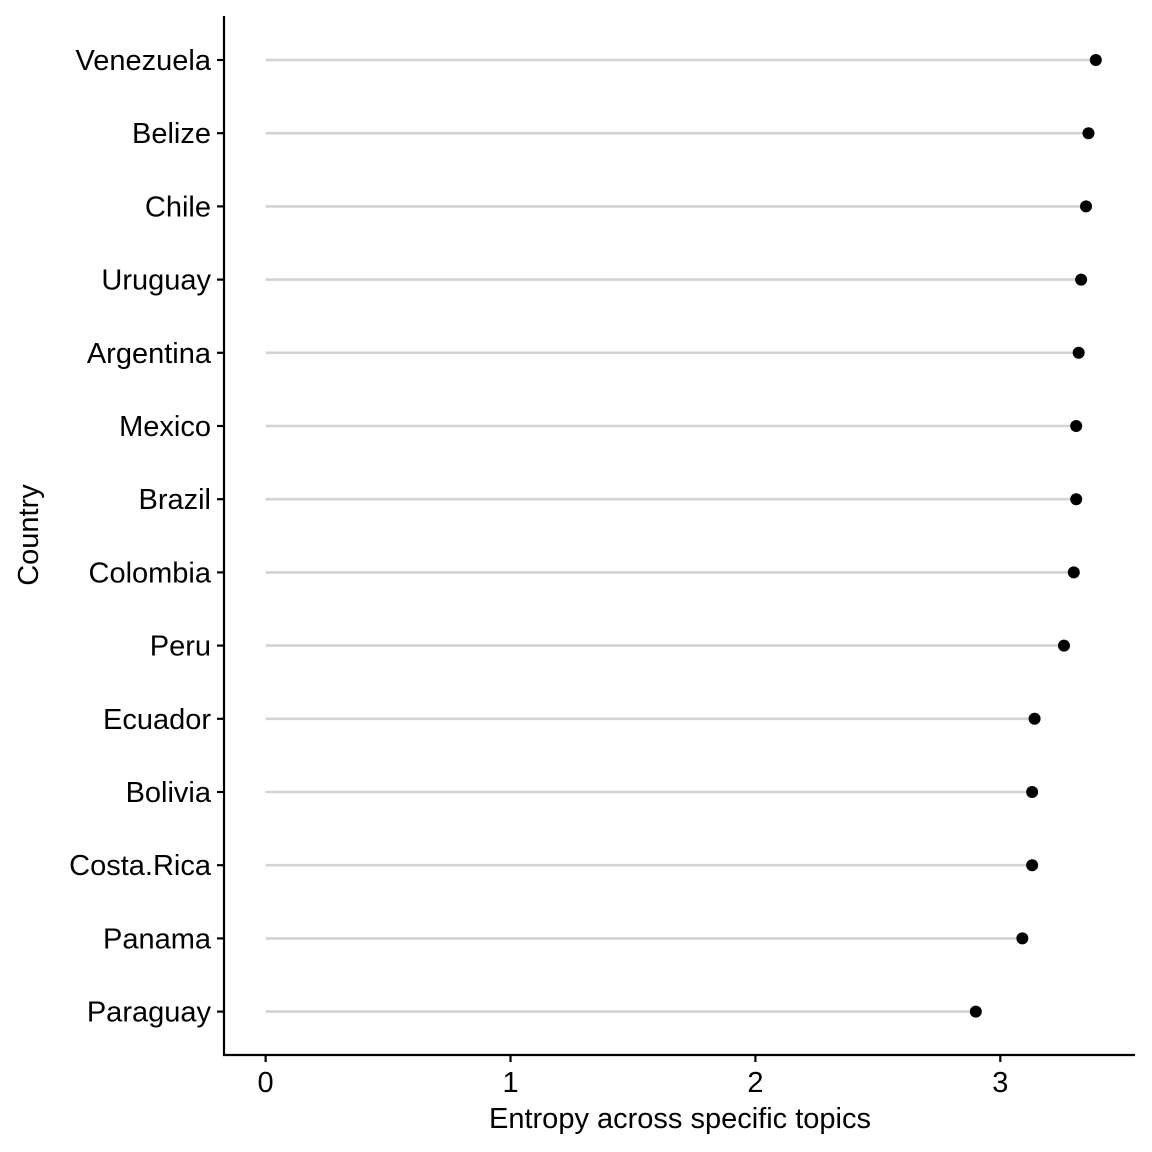 This screenshot has height=1152, width=1152. What do you see at coordinates (1034, 718) in the screenshot?
I see `point-ecuador` at bounding box center [1034, 718].